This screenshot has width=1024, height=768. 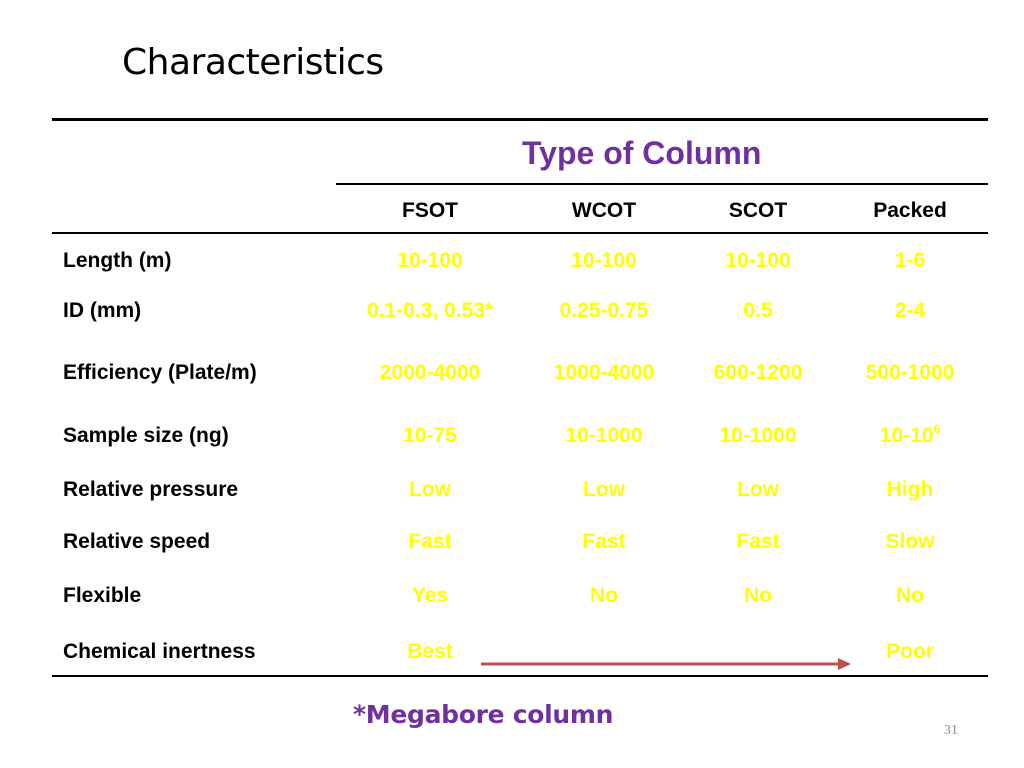 What do you see at coordinates (758, 210) in the screenshot?
I see `column-header-scot: SCOT` at bounding box center [758, 210].